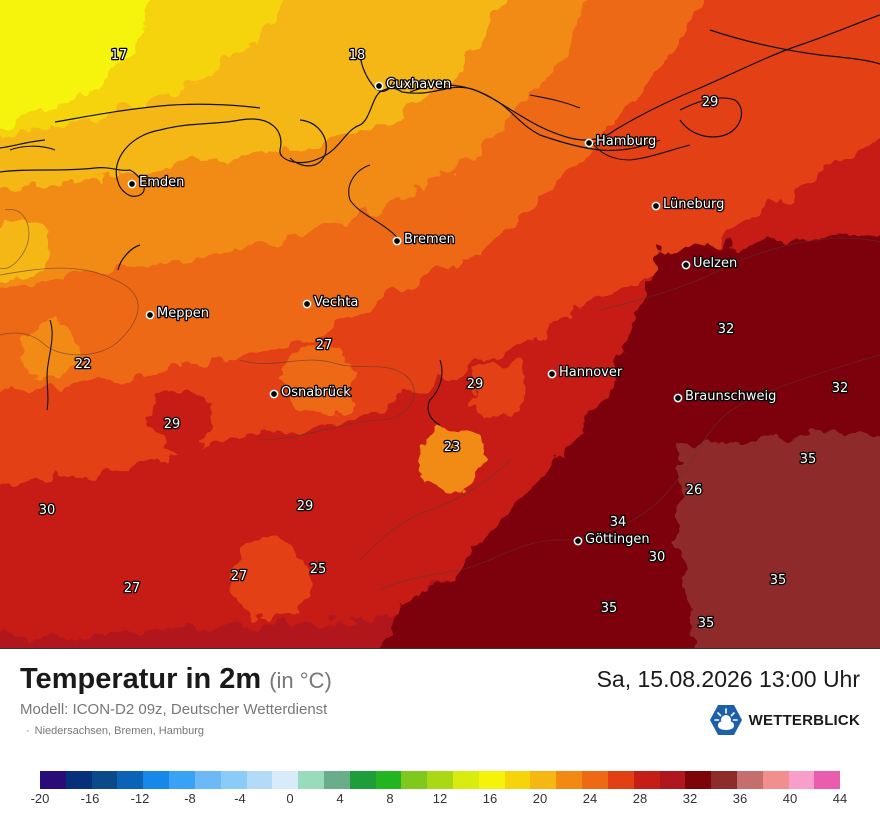 The height and width of the screenshot is (830, 880). I want to click on temperature-value-label: 26, so click(694, 490).